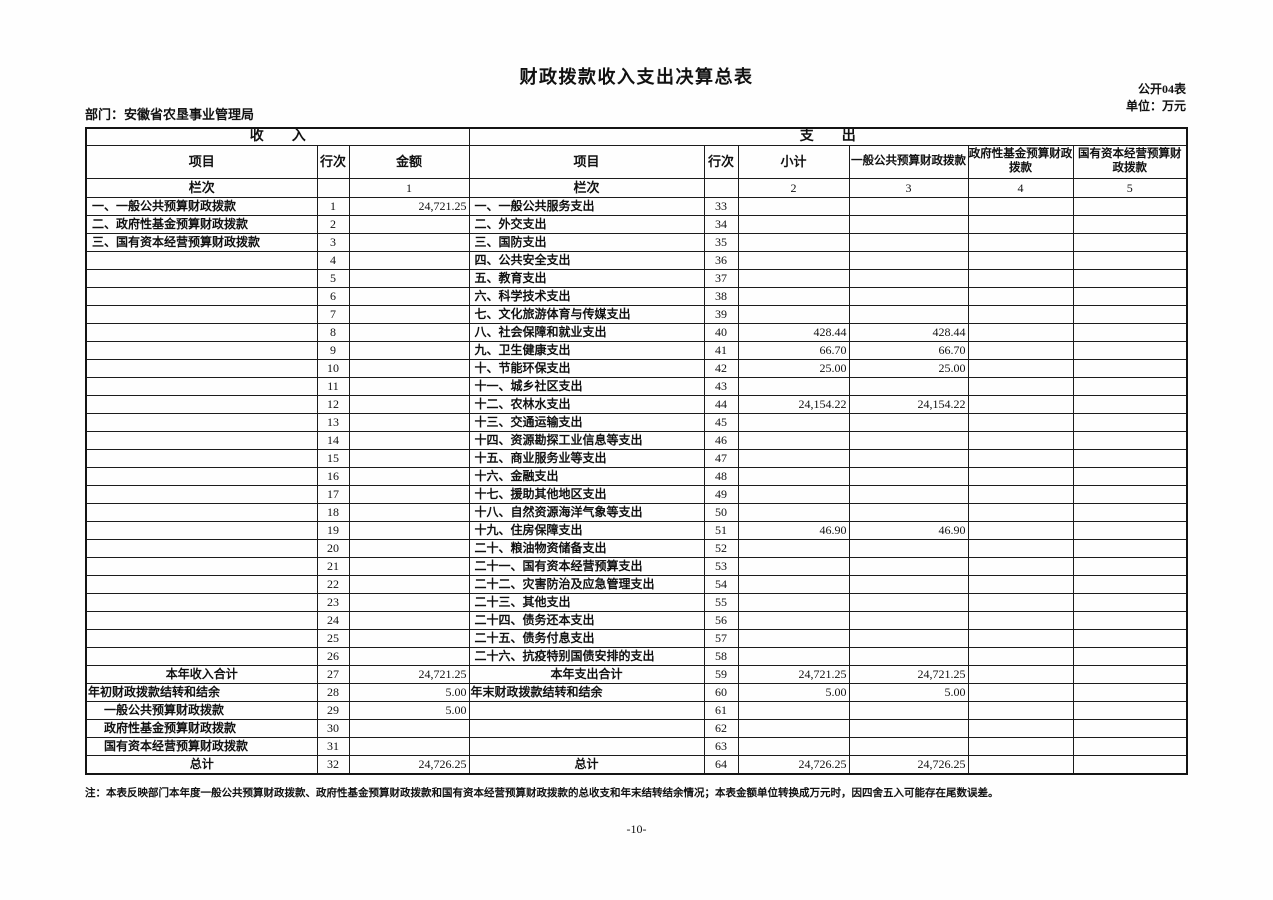 This screenshot has height=900, width=1273. I want to click on income-line-cell: 11, so click(333, 386).